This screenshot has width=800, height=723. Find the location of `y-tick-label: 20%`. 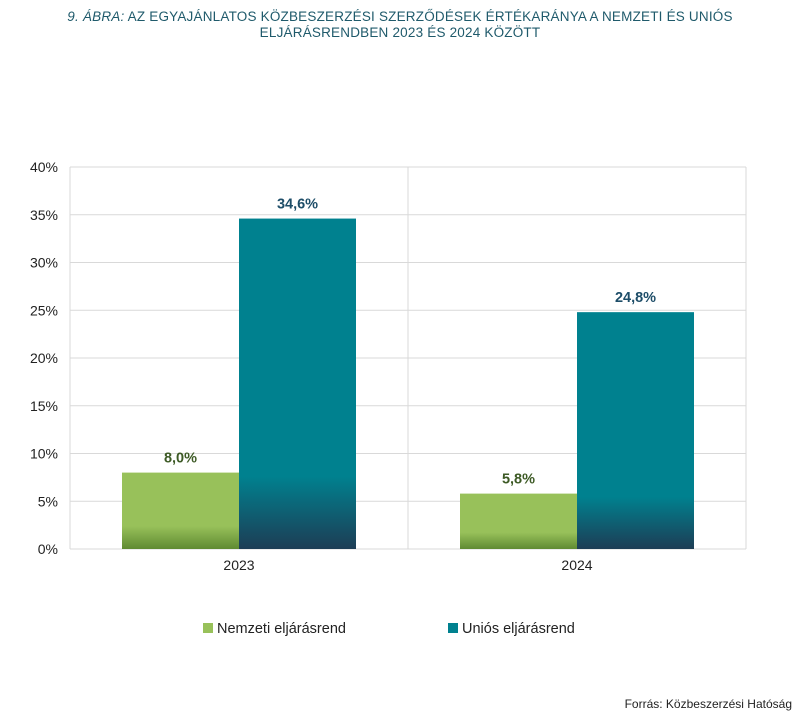

y-tick-label: 20% is located at coordinates (44, 358).